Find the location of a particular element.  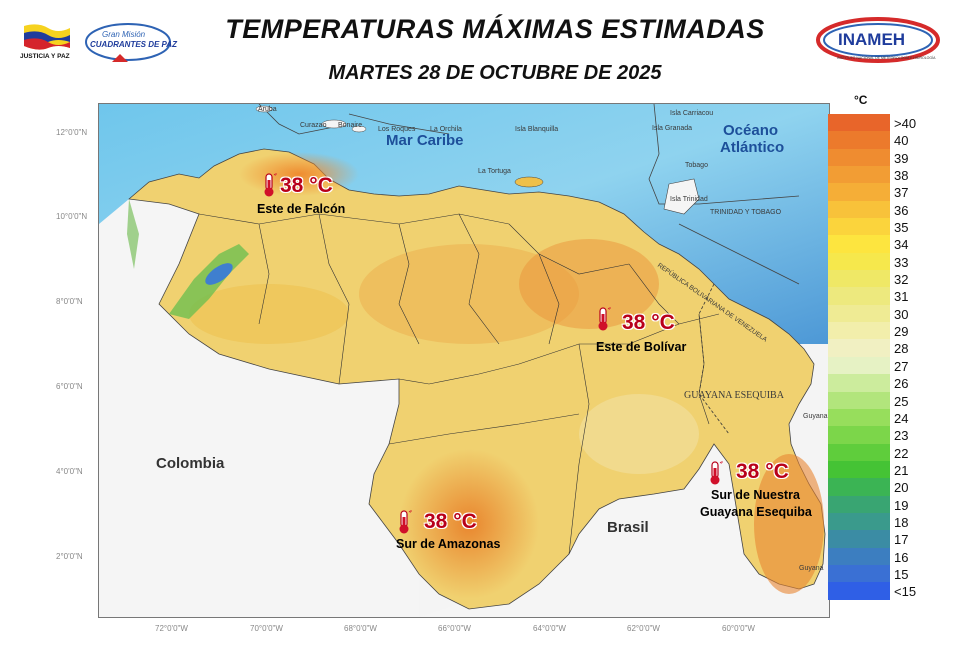

legend-label: 40 is located at coordinates (901, 141).